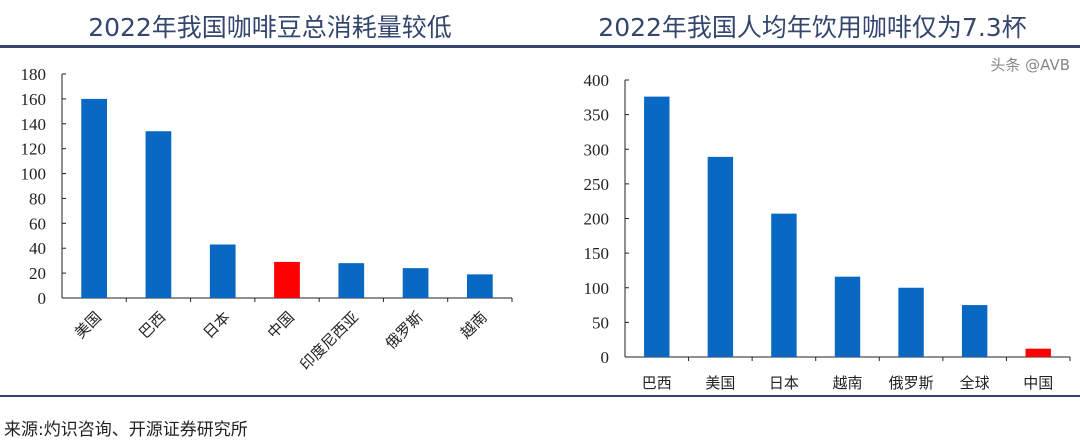 This screenshot has width=1080, height=445. What do you see at coordinates (974, 331) in the screenshot?
I see `chart1-bar-全球` at bounding box center [974, 331].